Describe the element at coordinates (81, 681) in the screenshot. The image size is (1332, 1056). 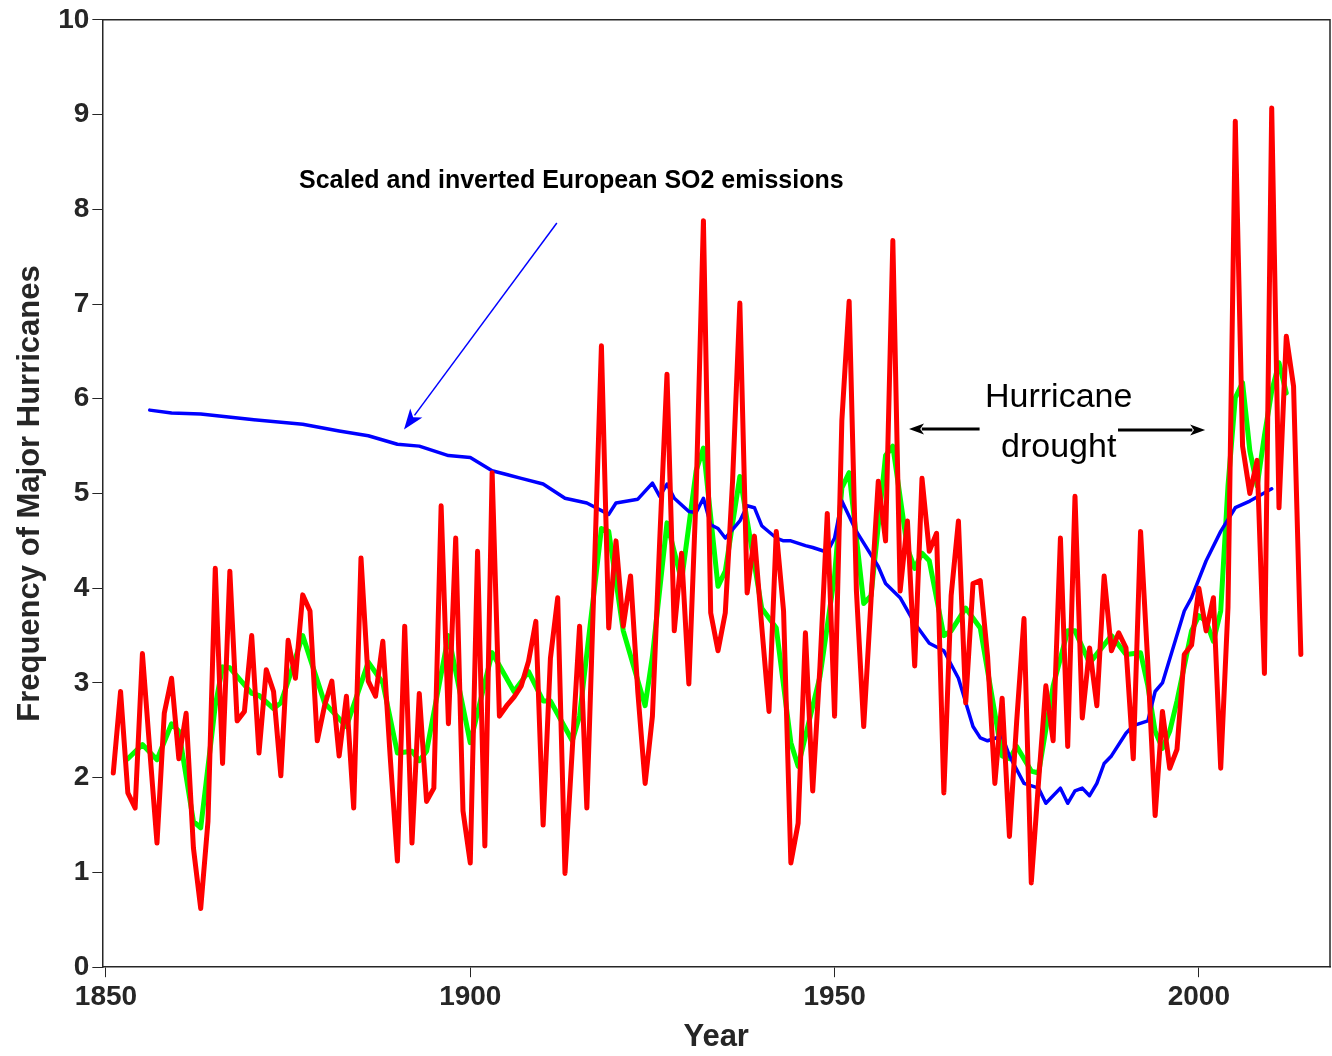
I see `y-tick-label: 3` at that location.